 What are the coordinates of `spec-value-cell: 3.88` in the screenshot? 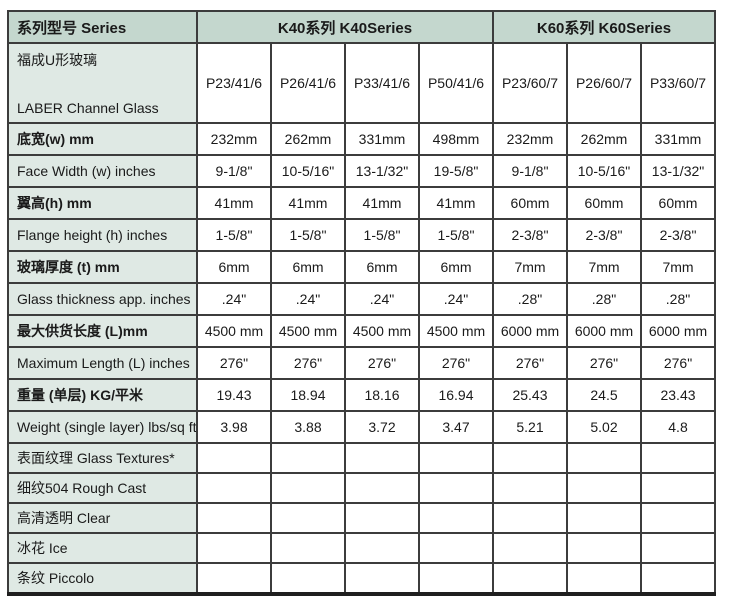 It's located at (308, 427).